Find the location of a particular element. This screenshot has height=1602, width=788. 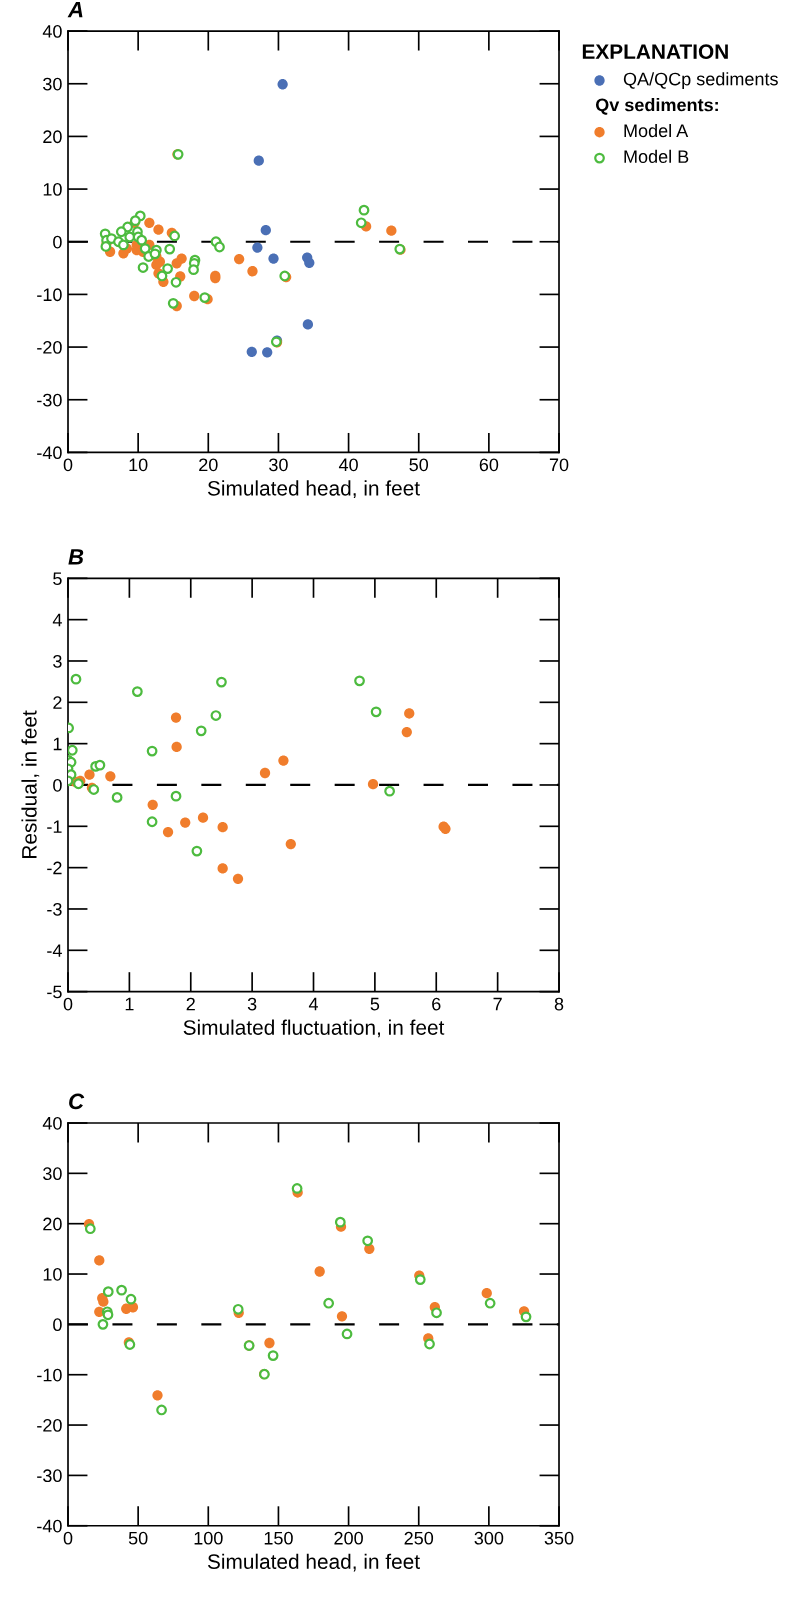

y-tick-label: 5 is located at coordinates (57, 579).